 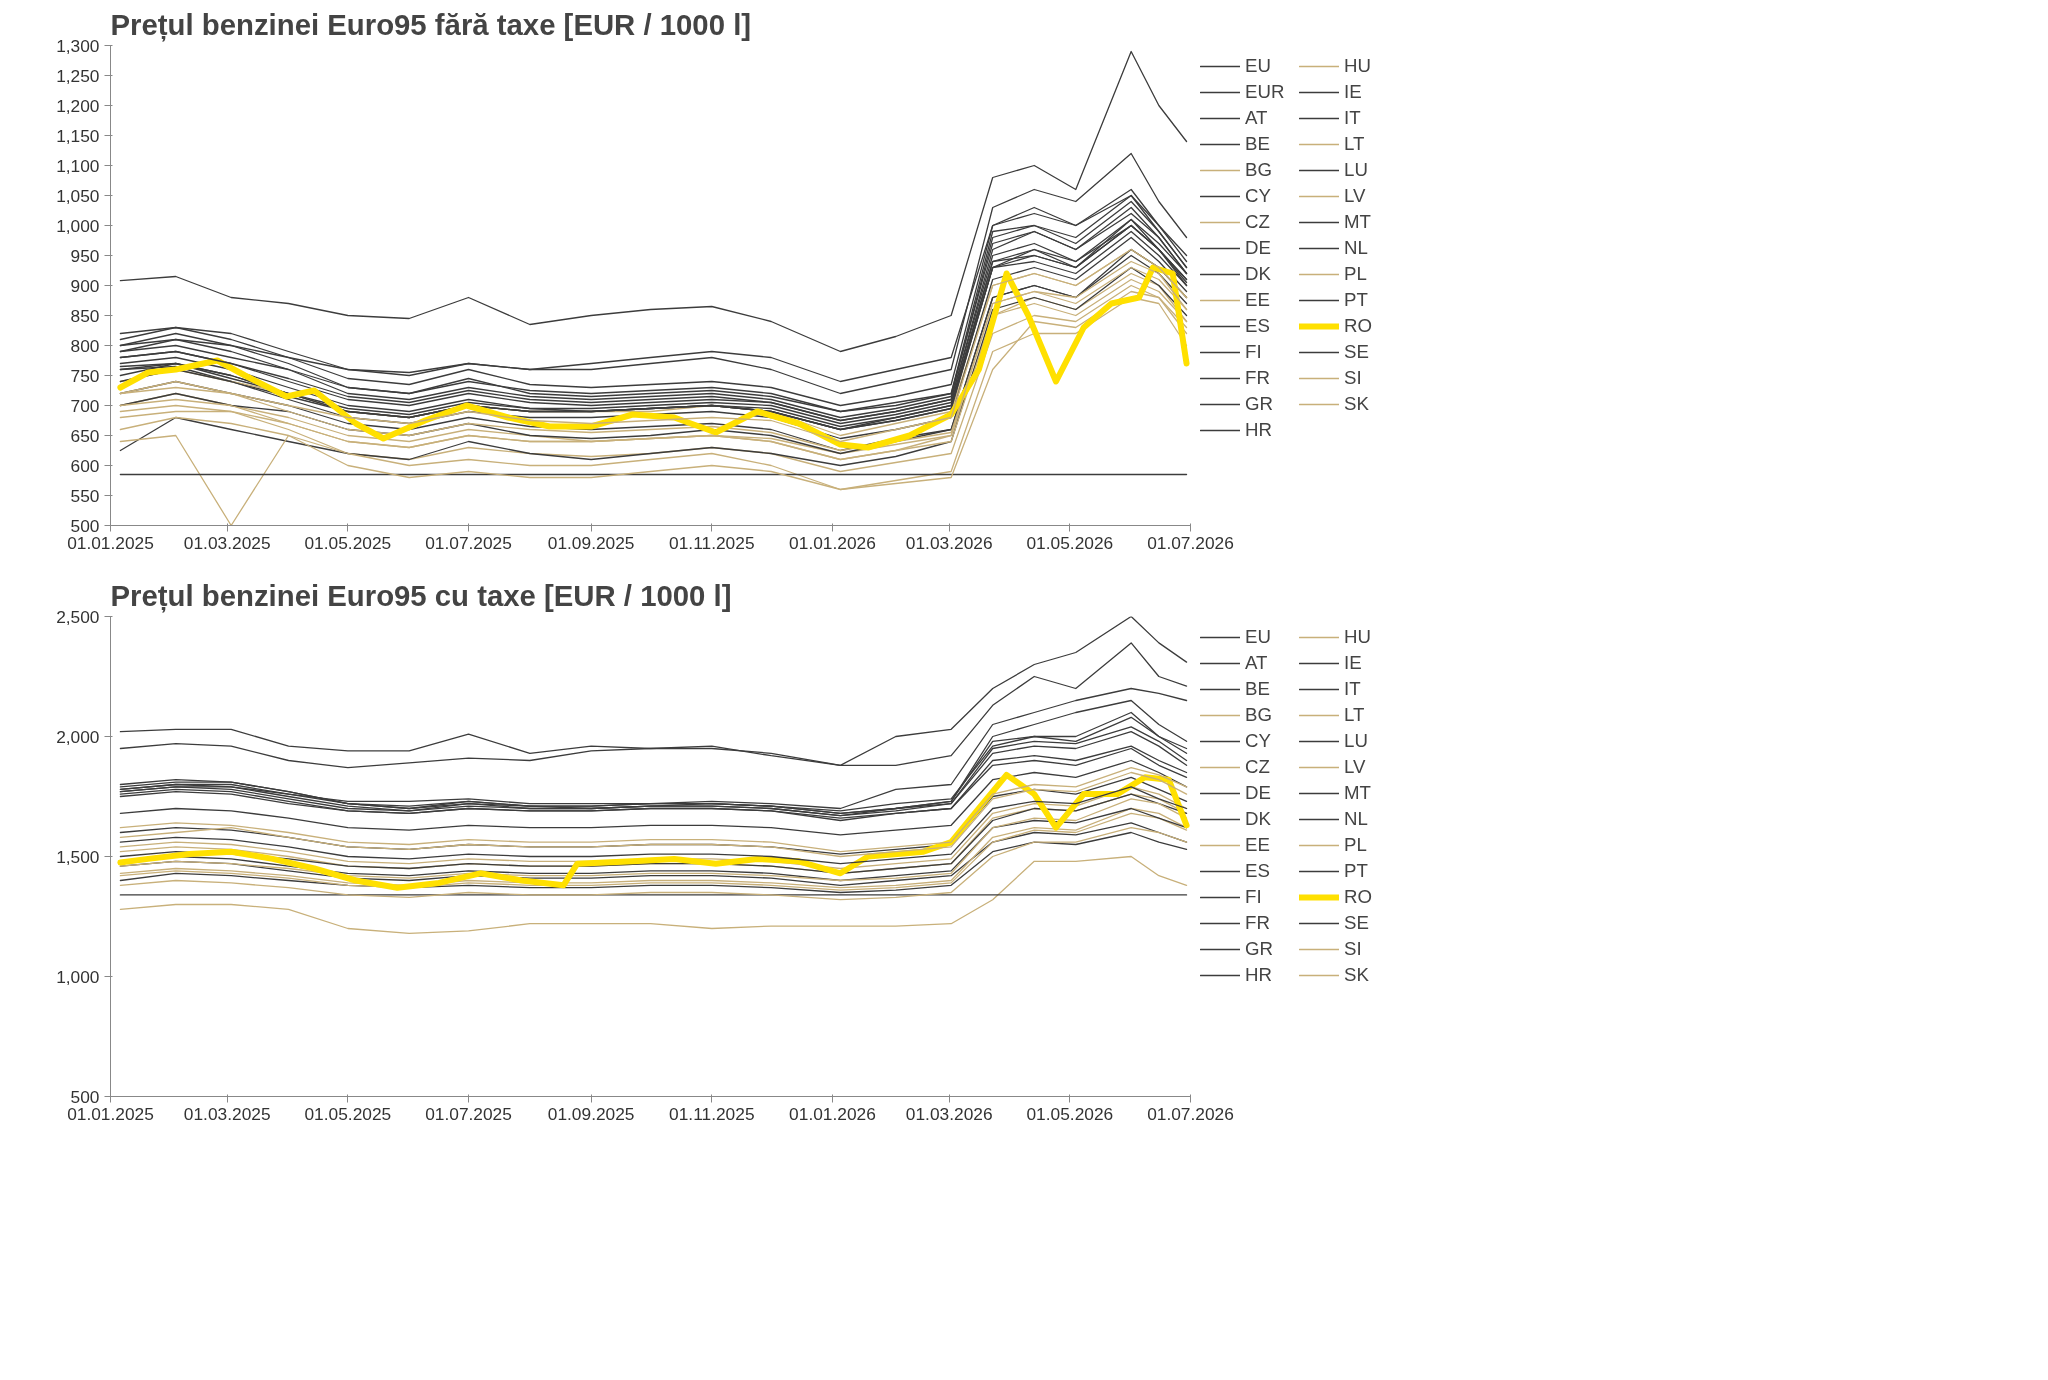 I want to click on y-tick-label: 700, so click(x=85, y=405).